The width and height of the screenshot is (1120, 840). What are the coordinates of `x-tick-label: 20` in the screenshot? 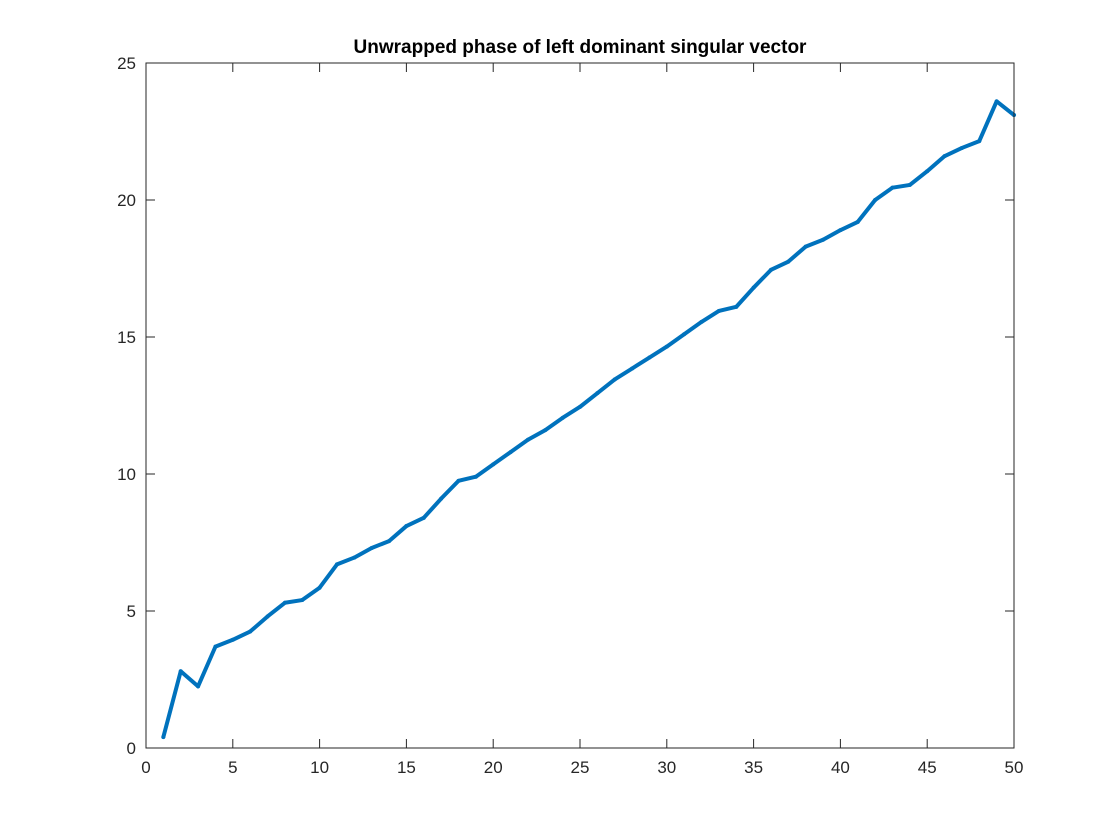 It's located at (493, 767).